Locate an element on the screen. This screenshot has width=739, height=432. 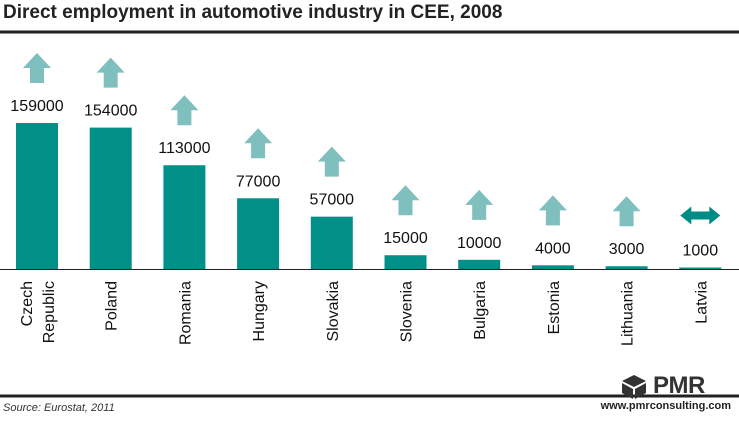
logo-brand: PMR is located at coordinates (679, 385).